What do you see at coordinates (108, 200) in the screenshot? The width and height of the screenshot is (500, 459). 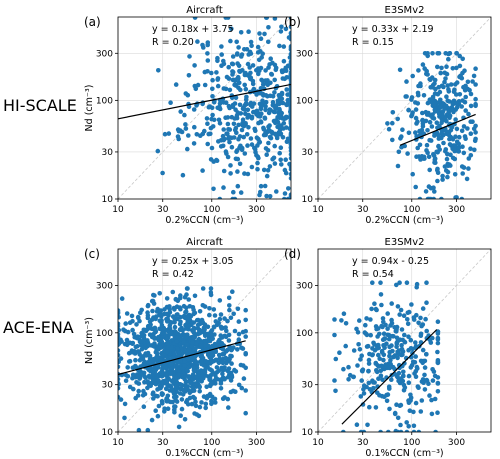 I see `y-tick-label: 10` at bounding box center [108, 200].